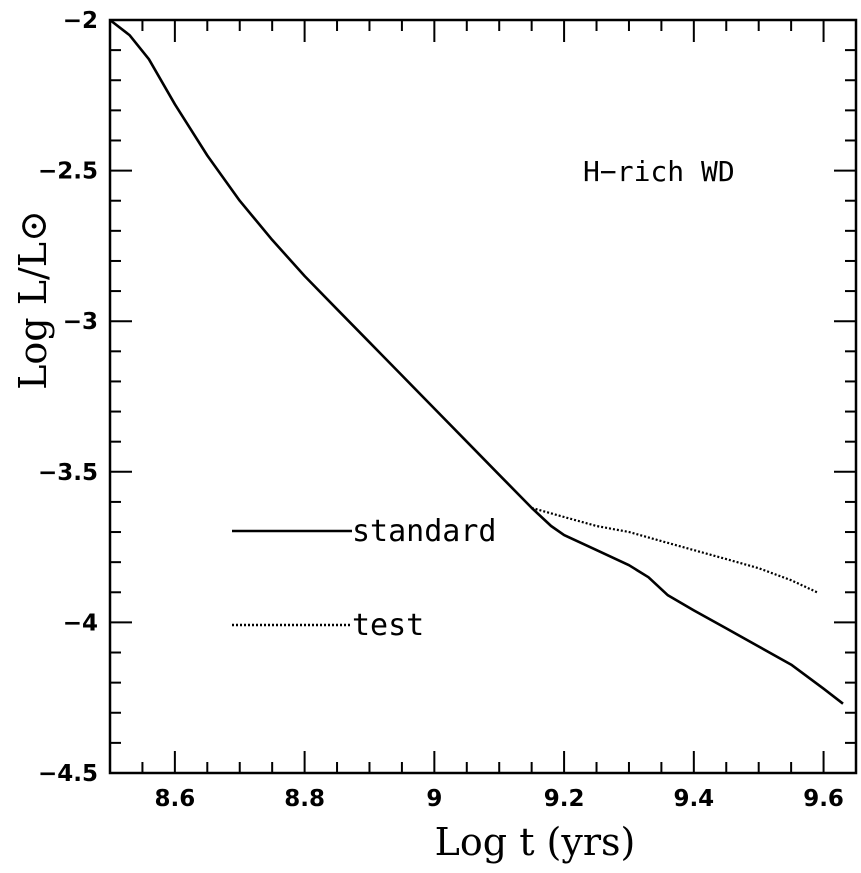 Image resolution: width=861 pixels, height=873 pixels. I want to click on x-tick-label: 9, so click(434, 799).